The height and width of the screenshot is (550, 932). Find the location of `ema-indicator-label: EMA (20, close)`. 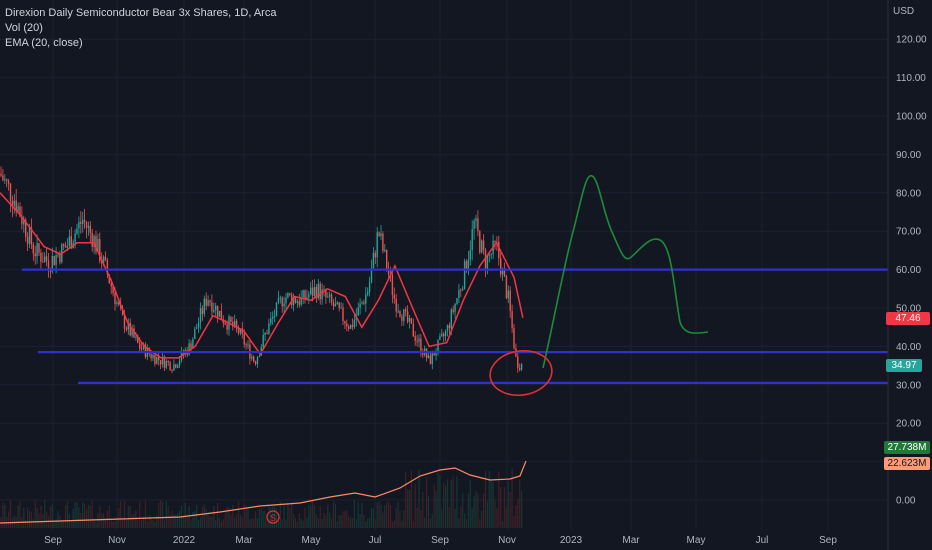

ema-indicator-label: EMA (20, close) is located at coordinates (44, 43).